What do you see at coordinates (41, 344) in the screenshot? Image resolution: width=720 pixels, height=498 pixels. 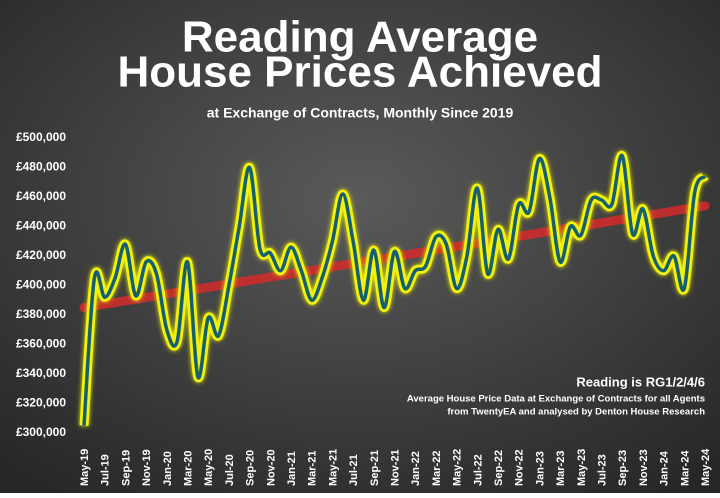 I see `y-tick-label: £360,000` at bounding box center [41, 344].